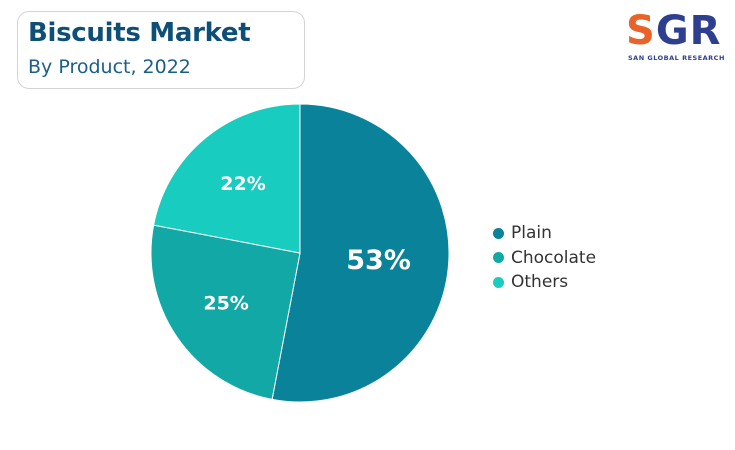  What do you see at coordinates (540, 282) in the screenshot?
I see `legend-label-others: Others` at bounding box center [540, 282].